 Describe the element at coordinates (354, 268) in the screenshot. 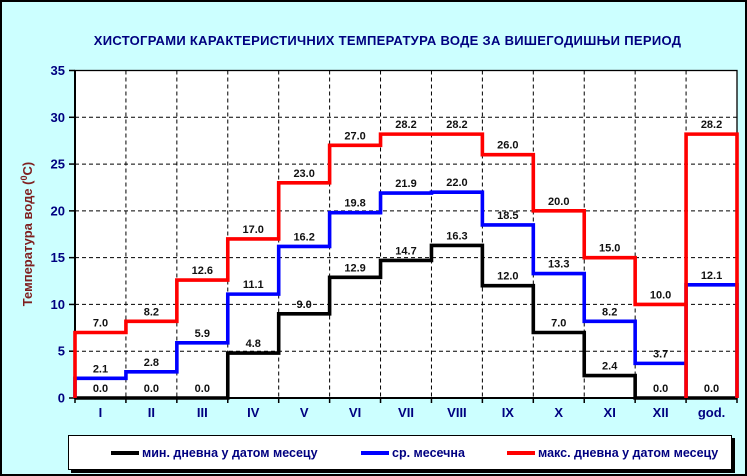

I see `value-label: 12.9` at that location.